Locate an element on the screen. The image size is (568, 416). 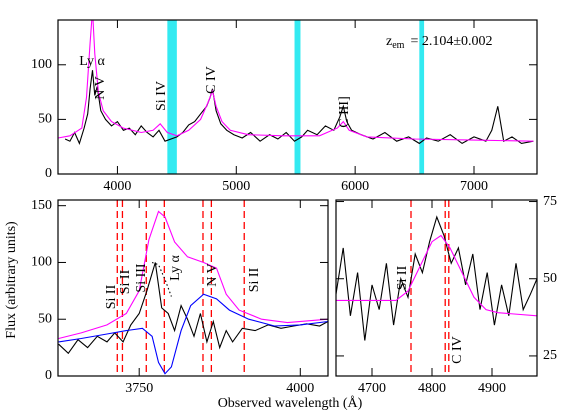
line-label: Si III is located at coordinates (141, 278).